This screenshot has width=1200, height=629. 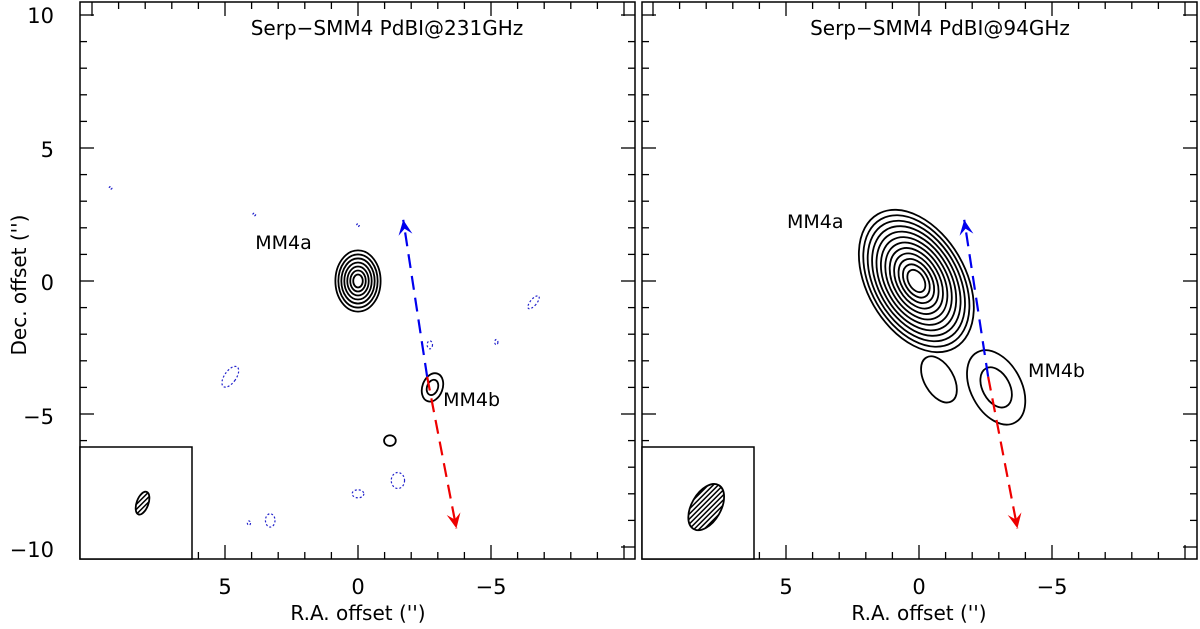 I want to click on y-tick-label-0: 0, so click(x=47, y=283).